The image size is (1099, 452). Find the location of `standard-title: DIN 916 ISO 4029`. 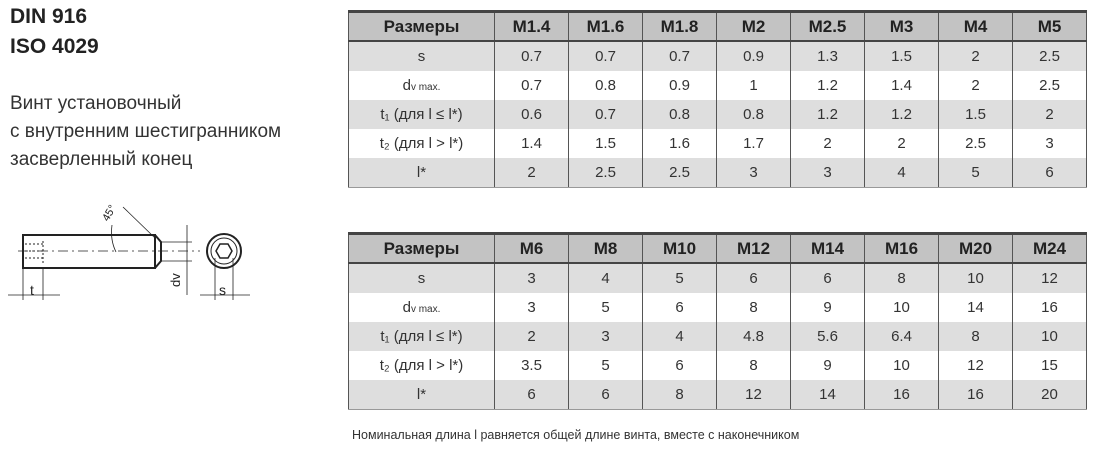

standard-title: DIN 916 ISO 4029 is located at coordinates (54, 32).